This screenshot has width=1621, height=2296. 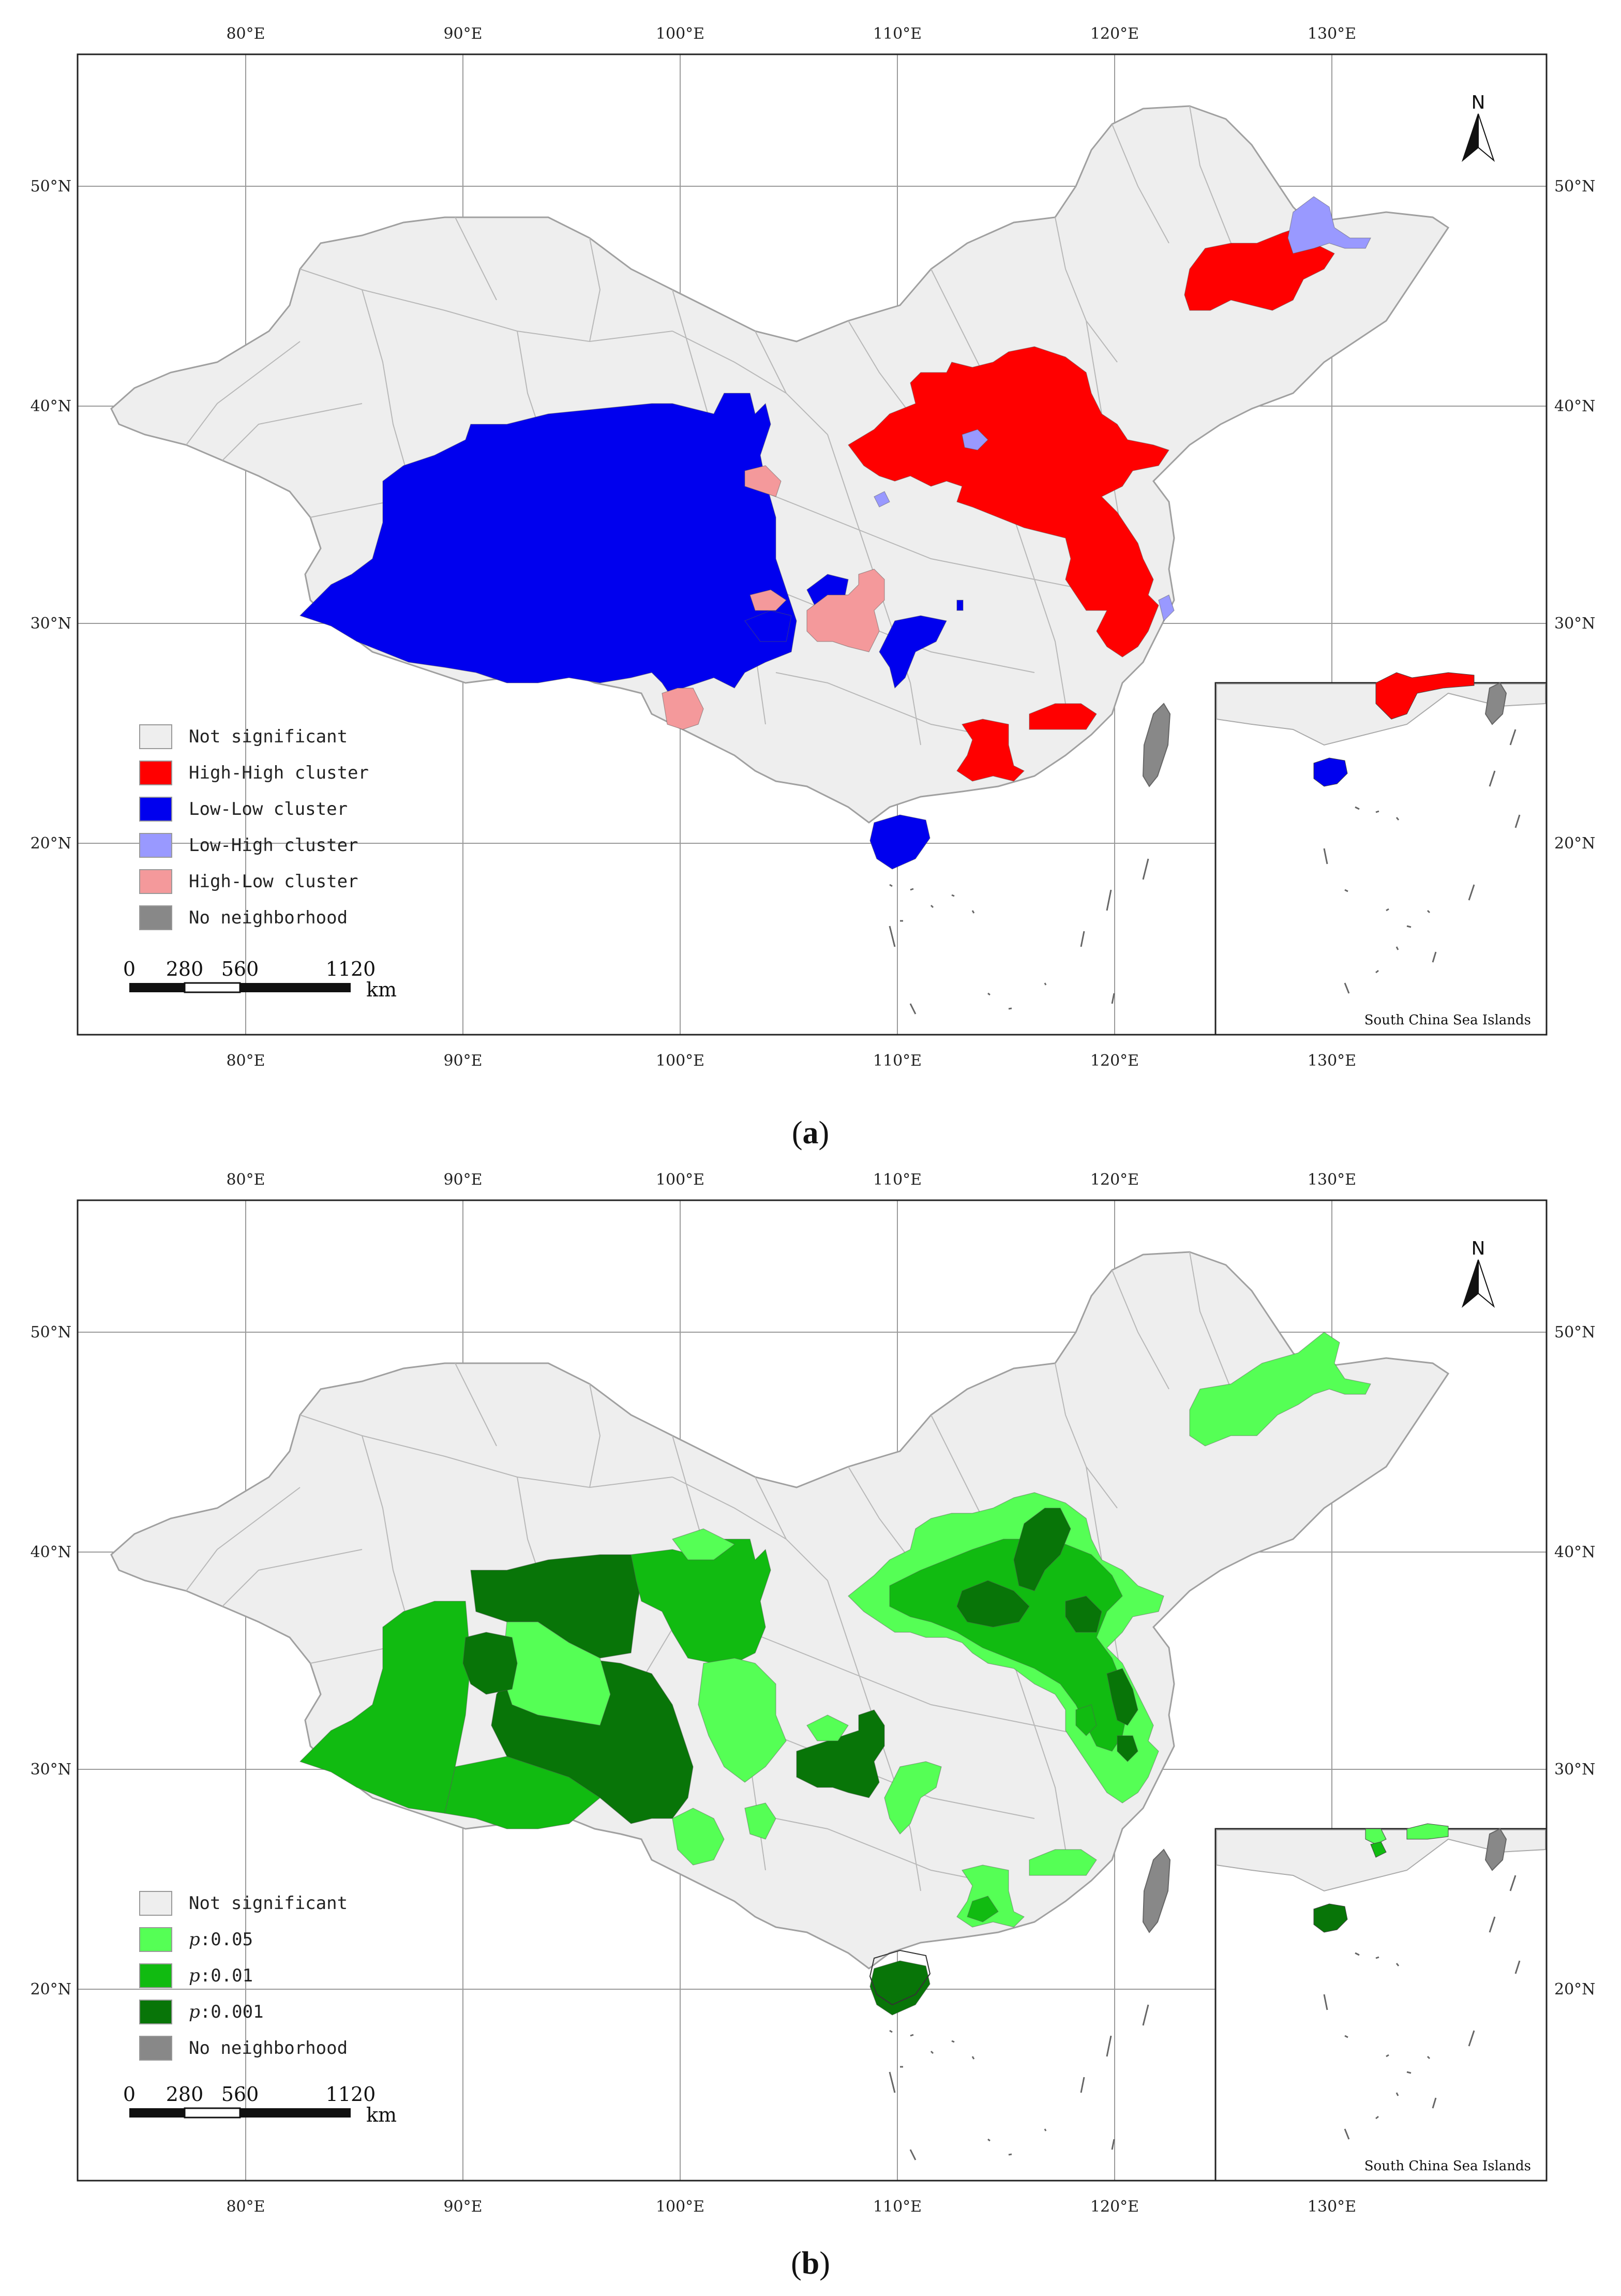 I want to click on latitude-label-left: 40°N, so click(x=51, y=1552).